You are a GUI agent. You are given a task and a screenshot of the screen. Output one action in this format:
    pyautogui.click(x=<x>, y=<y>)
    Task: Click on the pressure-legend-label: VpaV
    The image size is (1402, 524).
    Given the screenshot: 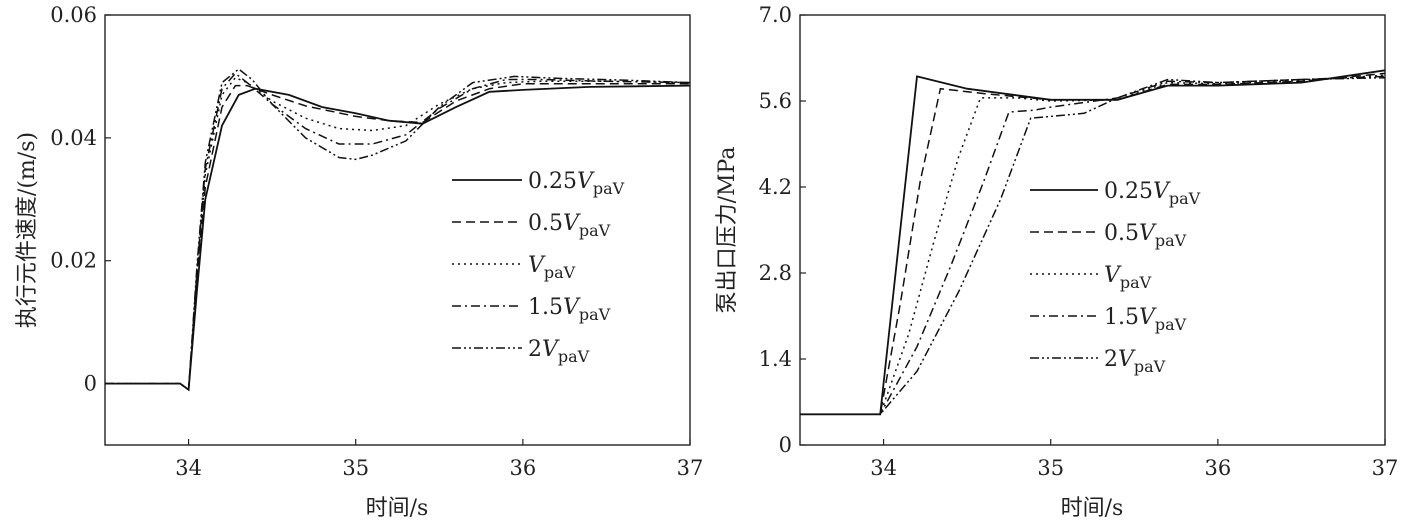 What is the action you would take?
    pyautogui.click(x=1128, y=277)
    